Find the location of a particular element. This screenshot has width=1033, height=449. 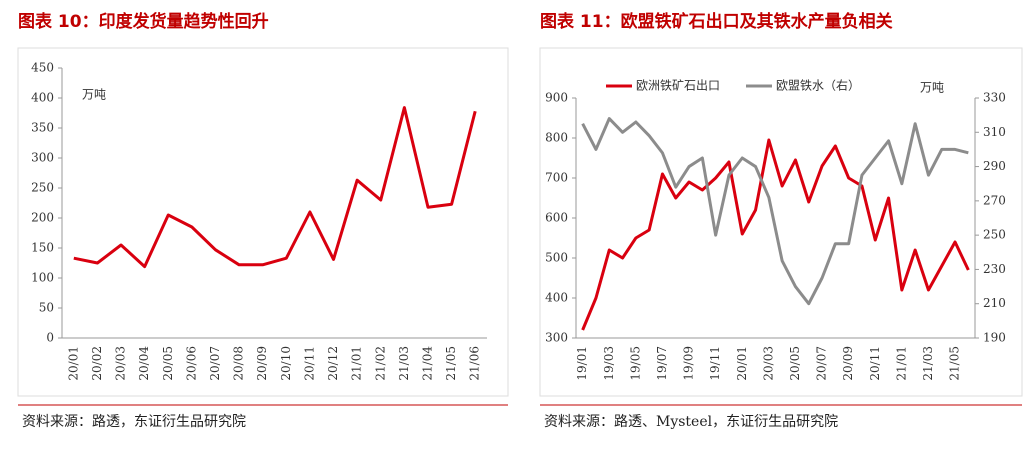

y2-tick-label: 270 is located at coordinates (994, 200).